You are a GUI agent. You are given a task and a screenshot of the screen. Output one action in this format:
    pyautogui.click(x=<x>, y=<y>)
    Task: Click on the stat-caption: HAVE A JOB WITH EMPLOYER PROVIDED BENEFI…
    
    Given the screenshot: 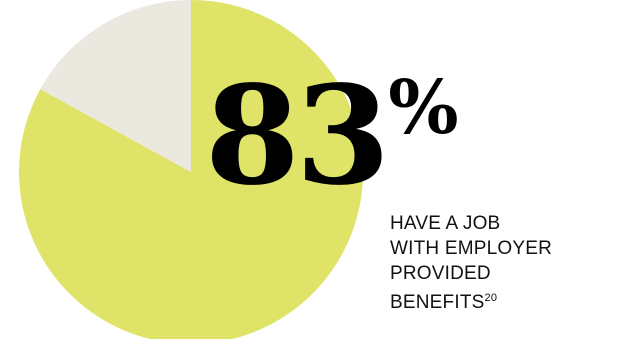 What is the action you would take?
    pyautogui.click(x=505, y=263)
    